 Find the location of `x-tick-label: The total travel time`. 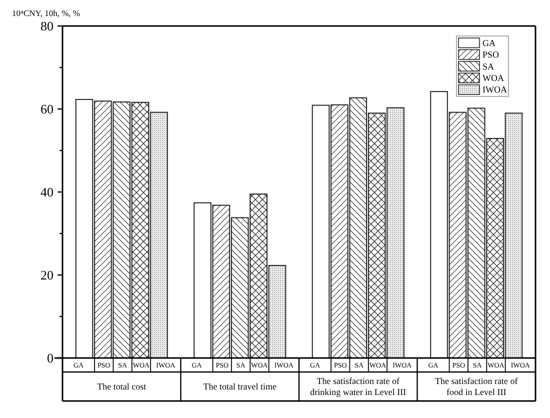

x-tick-label: The total travel time is located at coordinates (239, 387).